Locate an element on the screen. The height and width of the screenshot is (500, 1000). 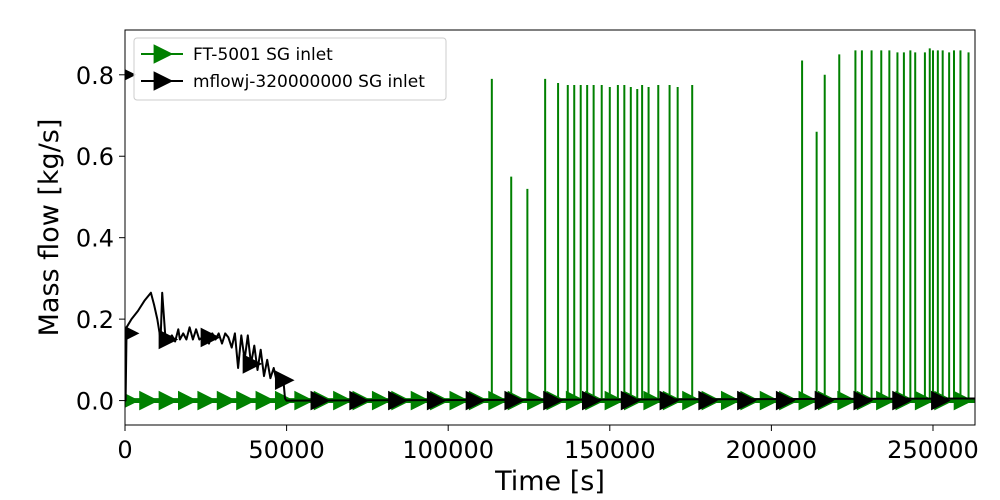
legend-entry-mflowj: mflowj-320000000 SG inlet is located at coordinates (283, 81).